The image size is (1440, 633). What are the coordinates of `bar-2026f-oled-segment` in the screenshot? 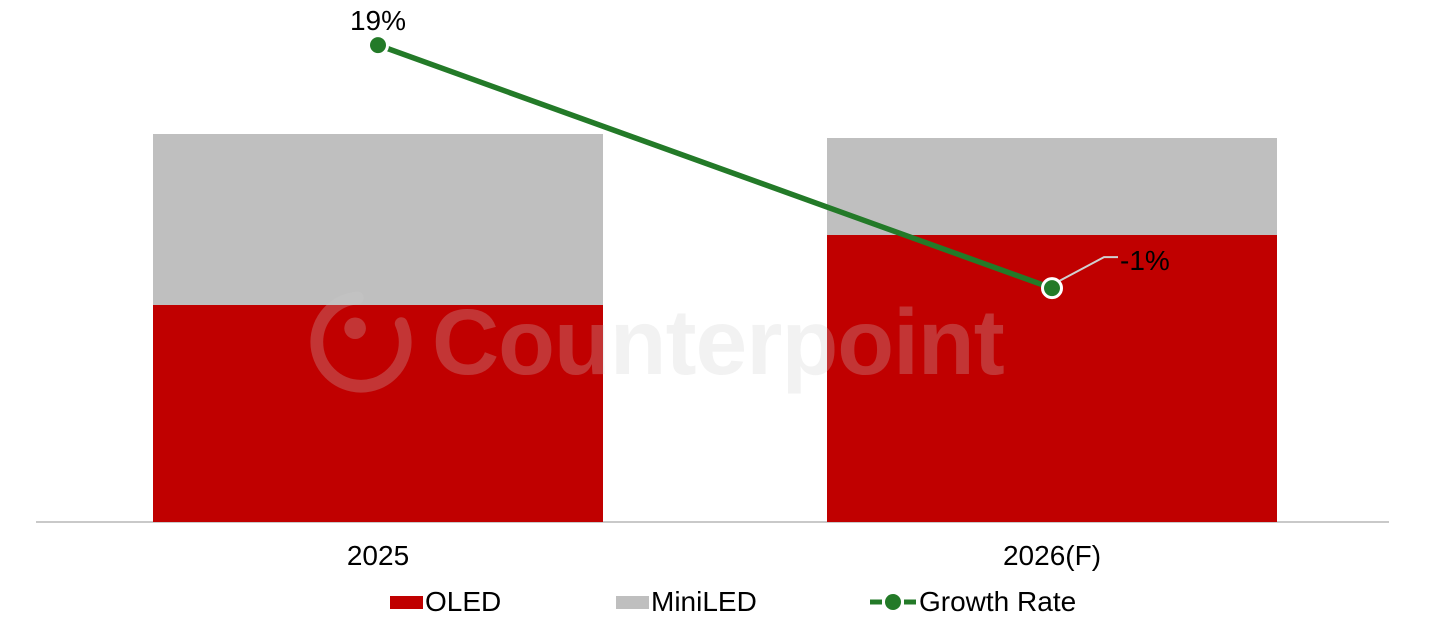 It's located at (1052, 378).